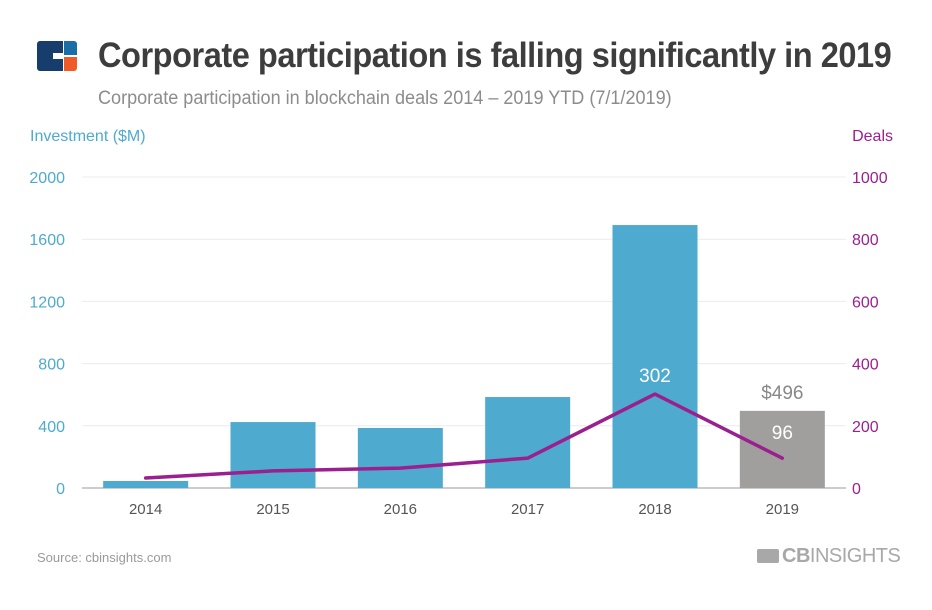 This screenshot has width=932, height=610. I want to click on left-axis-tick: 400, so click(51, 427).